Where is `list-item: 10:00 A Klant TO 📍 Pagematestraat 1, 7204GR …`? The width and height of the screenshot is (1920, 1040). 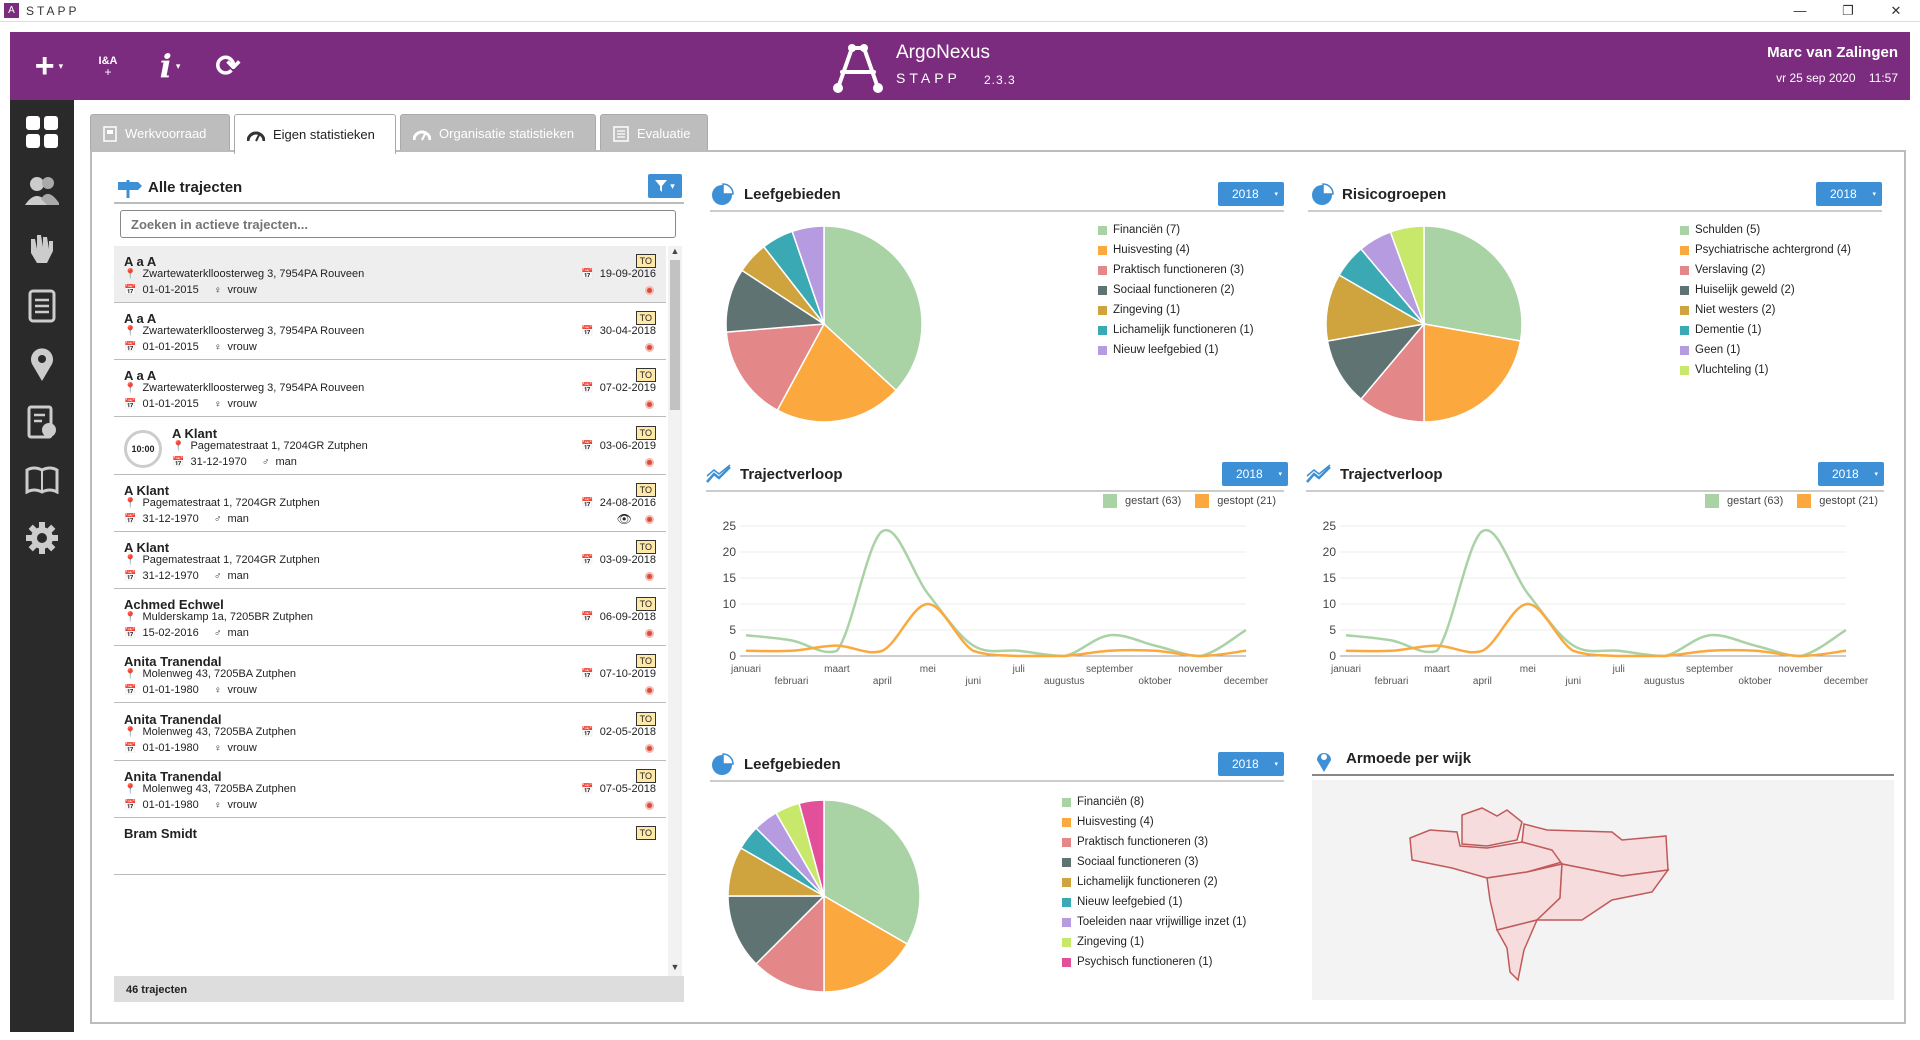 list-item: 10:00 A Klant TO 📍 Pagematestraat 1, 7204GR … is located at coordinates (390, 446).